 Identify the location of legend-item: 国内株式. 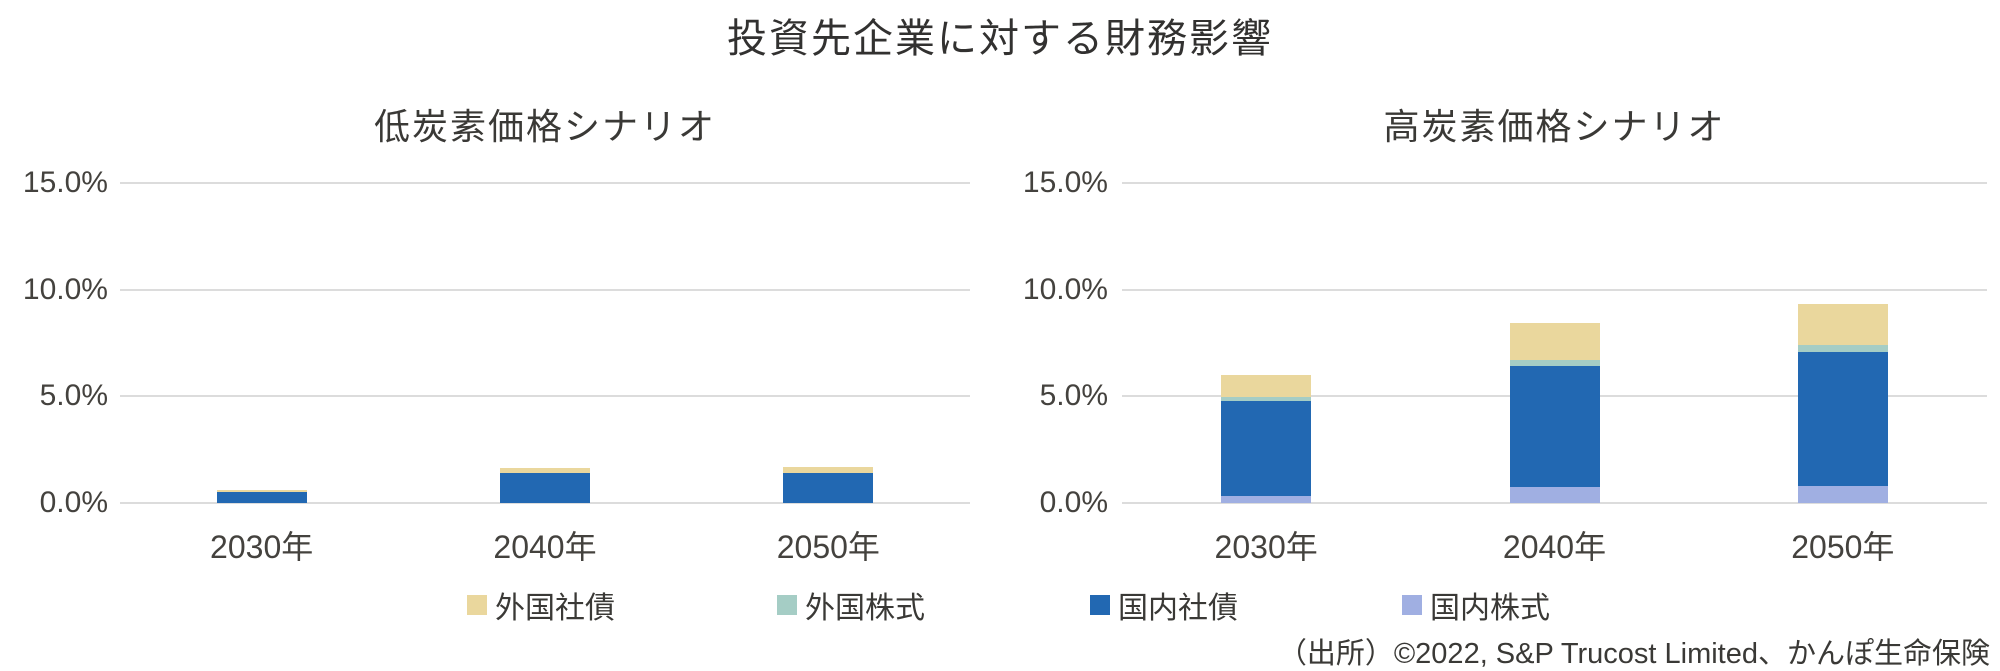
(1476, 605).